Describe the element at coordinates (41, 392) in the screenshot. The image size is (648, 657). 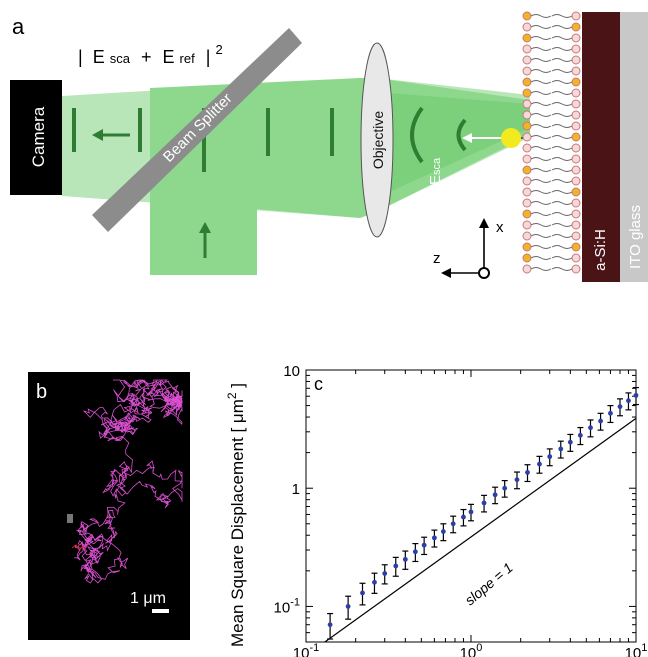
I see `panel-b-label: b` at that location.